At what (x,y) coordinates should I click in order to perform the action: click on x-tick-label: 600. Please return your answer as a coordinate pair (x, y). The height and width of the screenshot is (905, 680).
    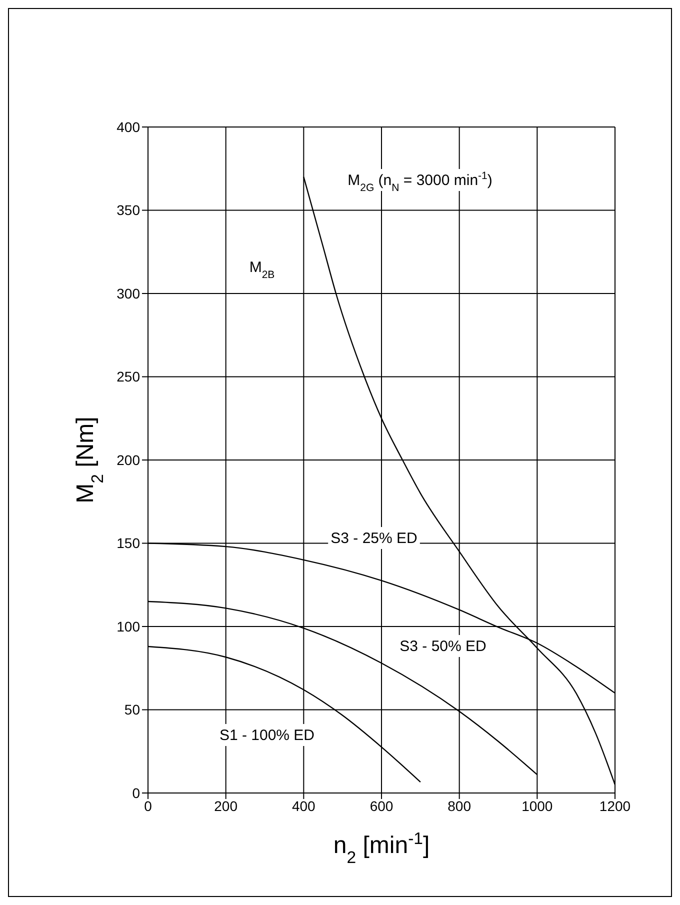
    Looking at the image, I should click on (382, 806).